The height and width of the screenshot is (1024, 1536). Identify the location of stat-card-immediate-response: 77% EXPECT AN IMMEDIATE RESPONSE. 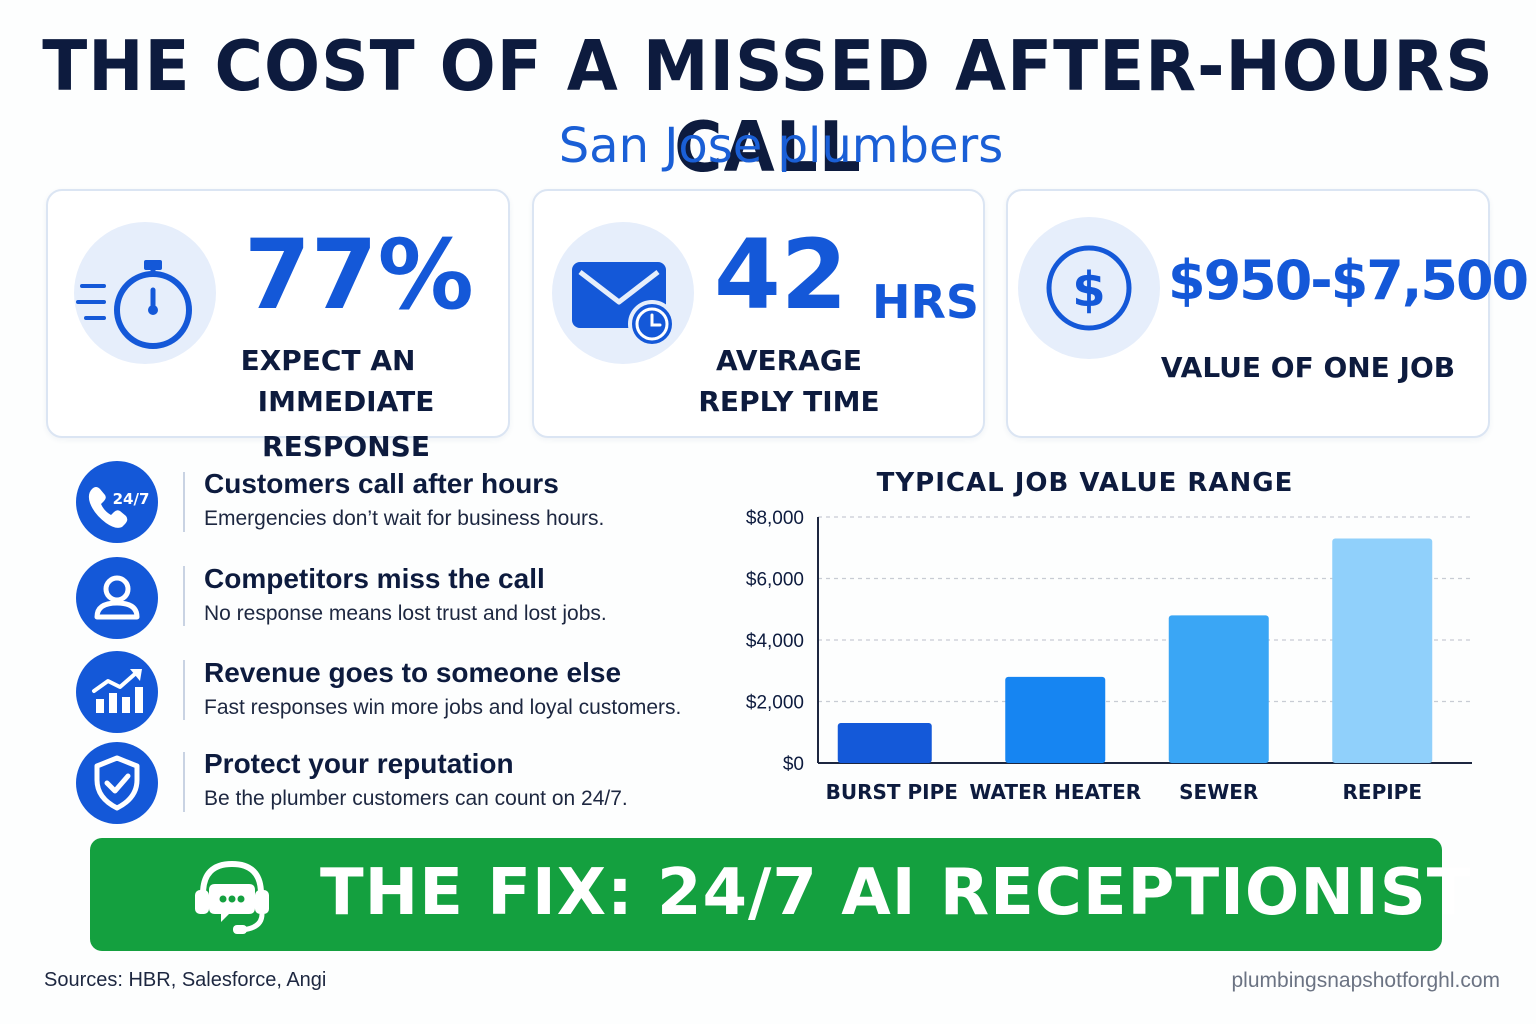
(278, 326).